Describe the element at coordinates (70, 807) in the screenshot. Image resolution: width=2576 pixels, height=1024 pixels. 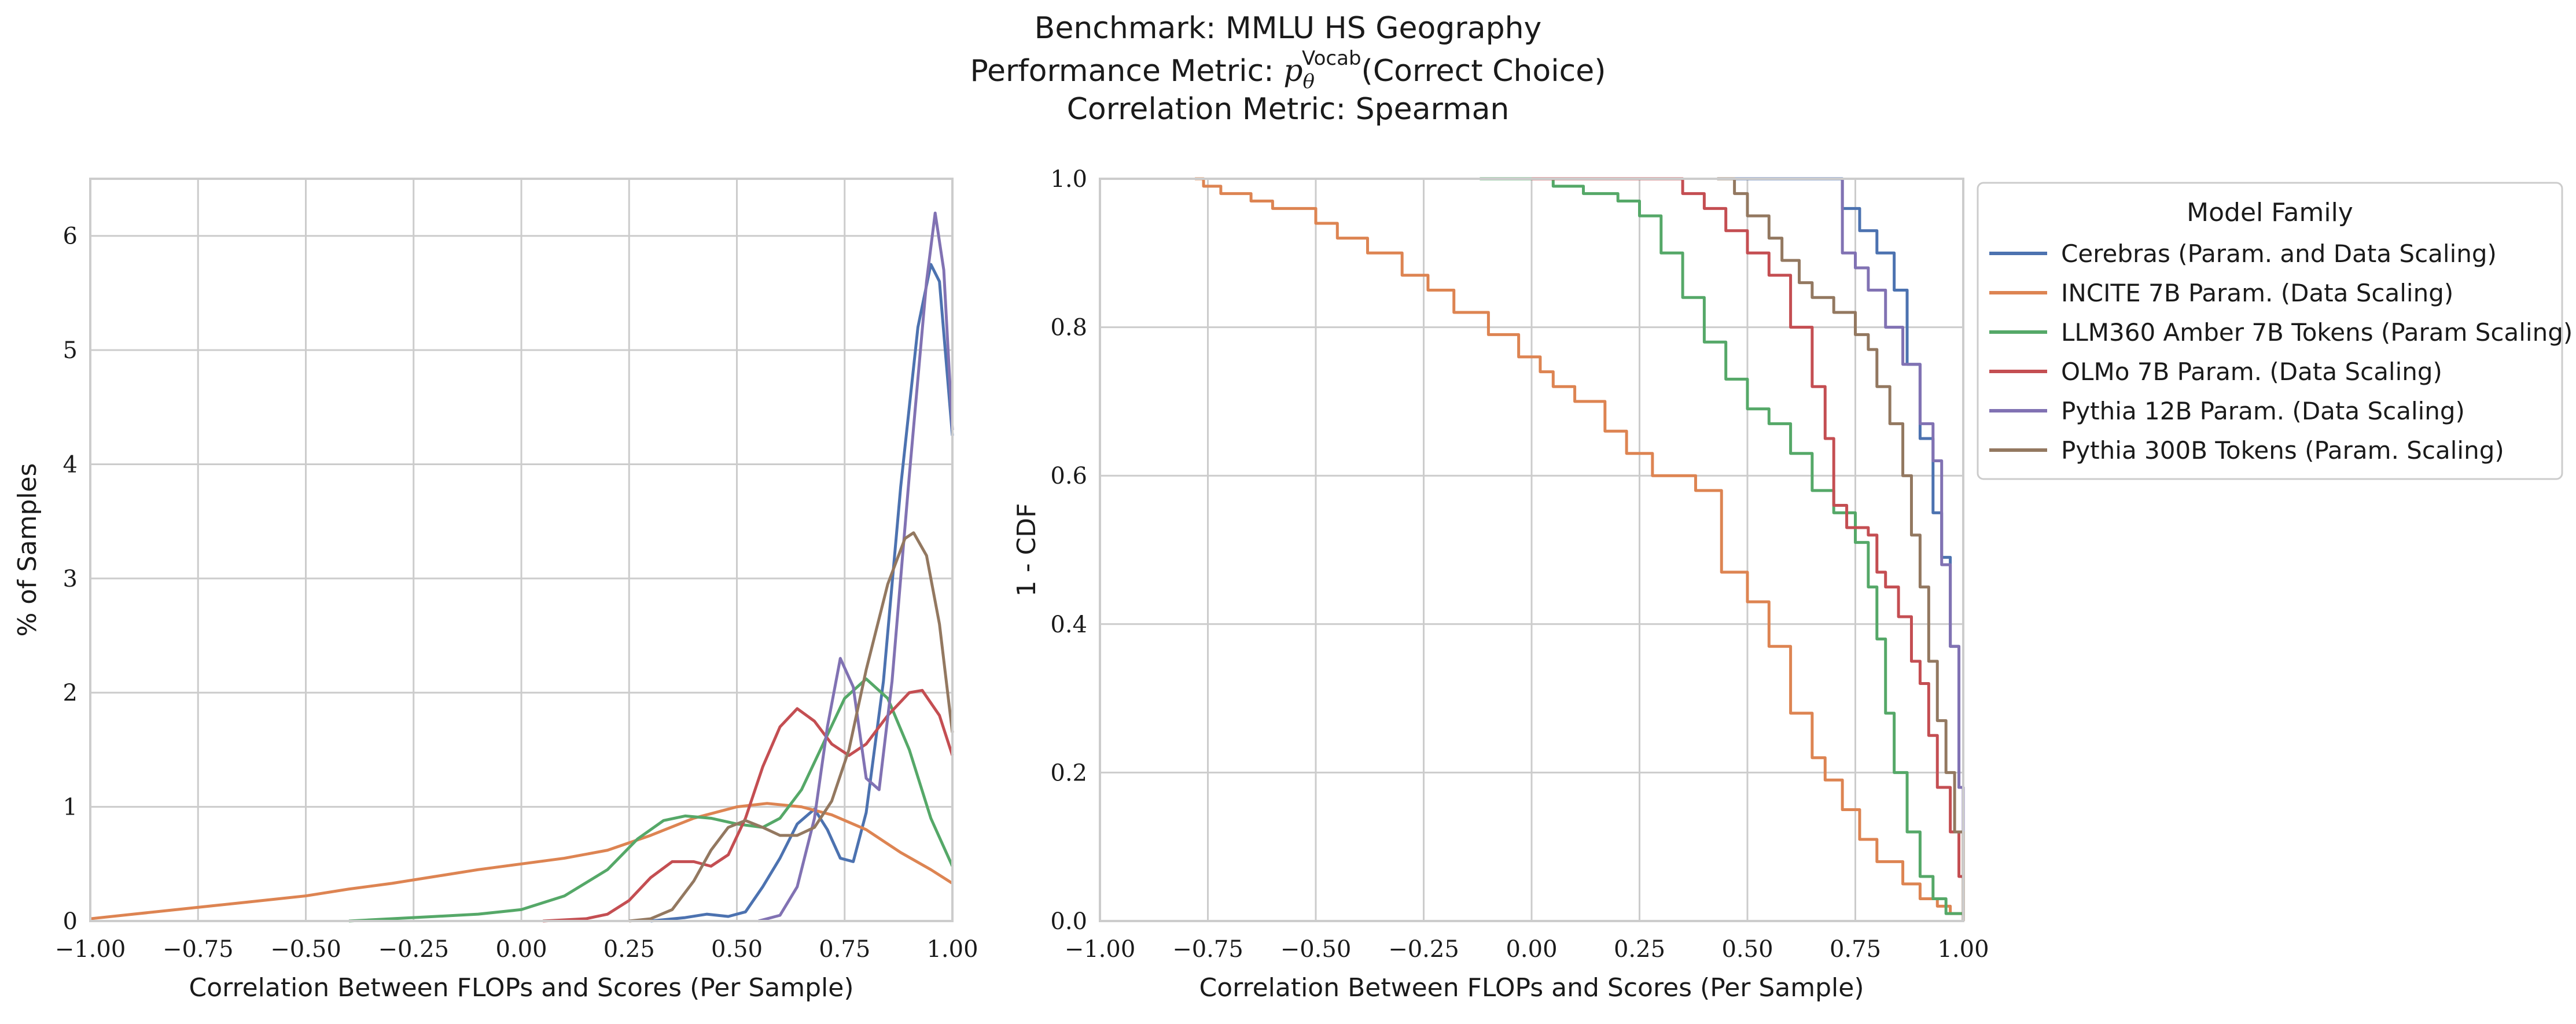
I see `kde-y-tick-label: 1` at that location.